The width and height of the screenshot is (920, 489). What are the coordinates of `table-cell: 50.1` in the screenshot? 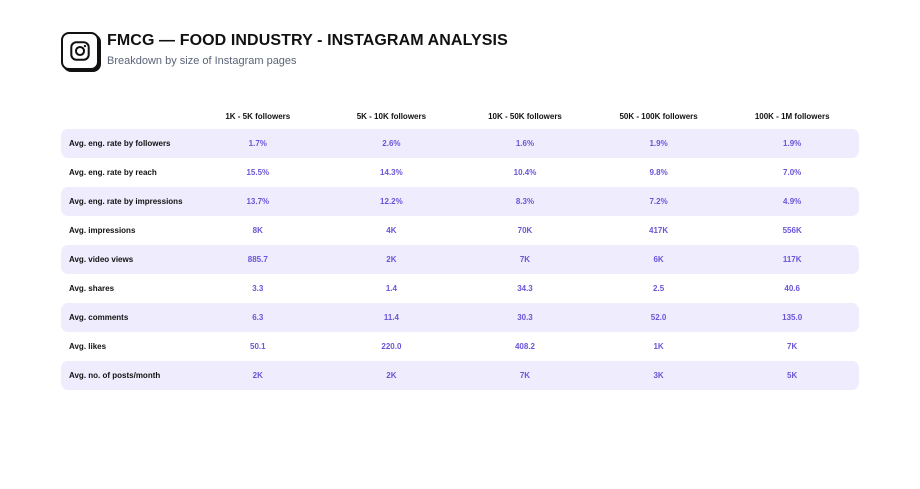 It's located at (258, 346).